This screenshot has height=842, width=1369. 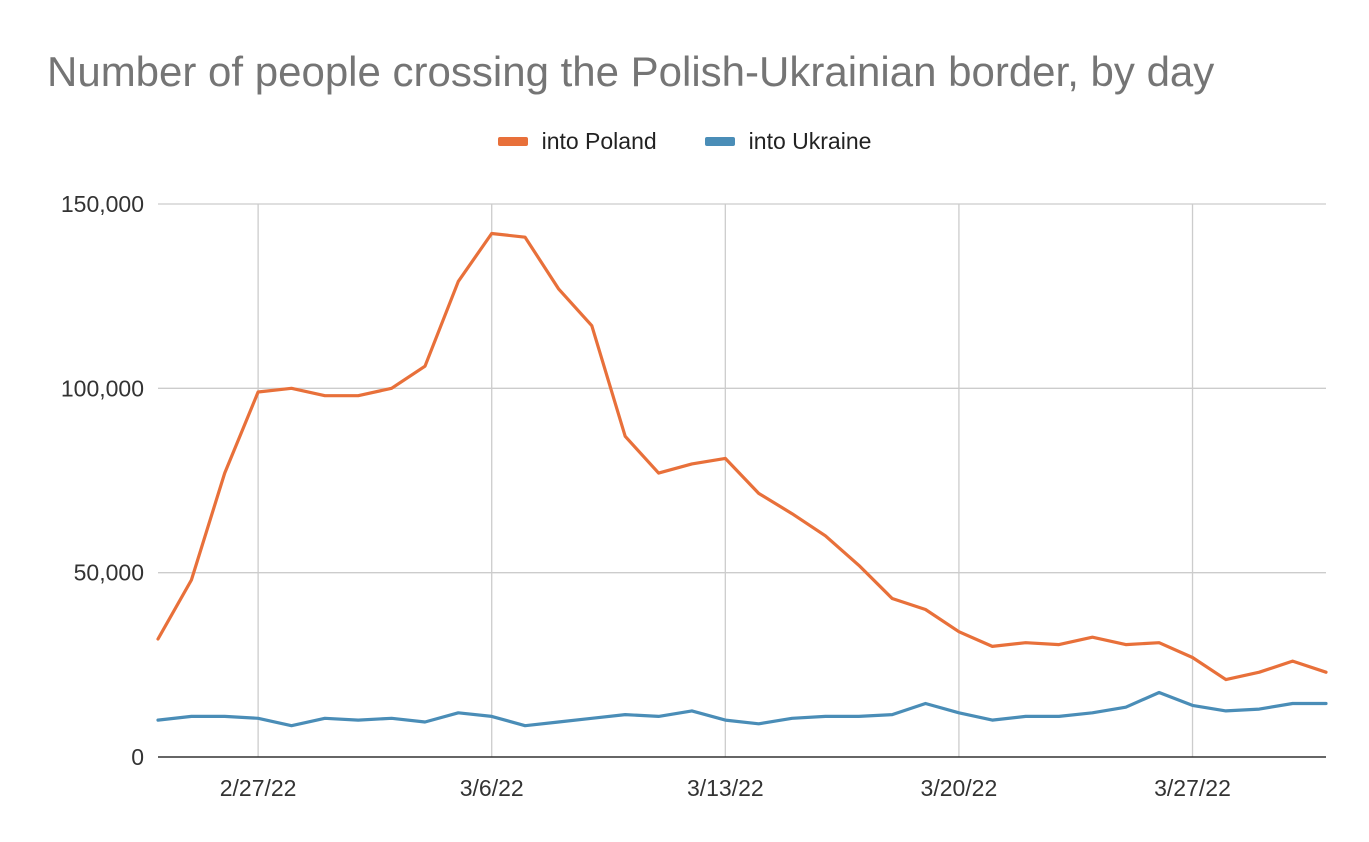 What do you see at coordinates (258, 788) in the screenshot?
I see `x-tick-label: 2/27/22` at bounding box center [258, 788].